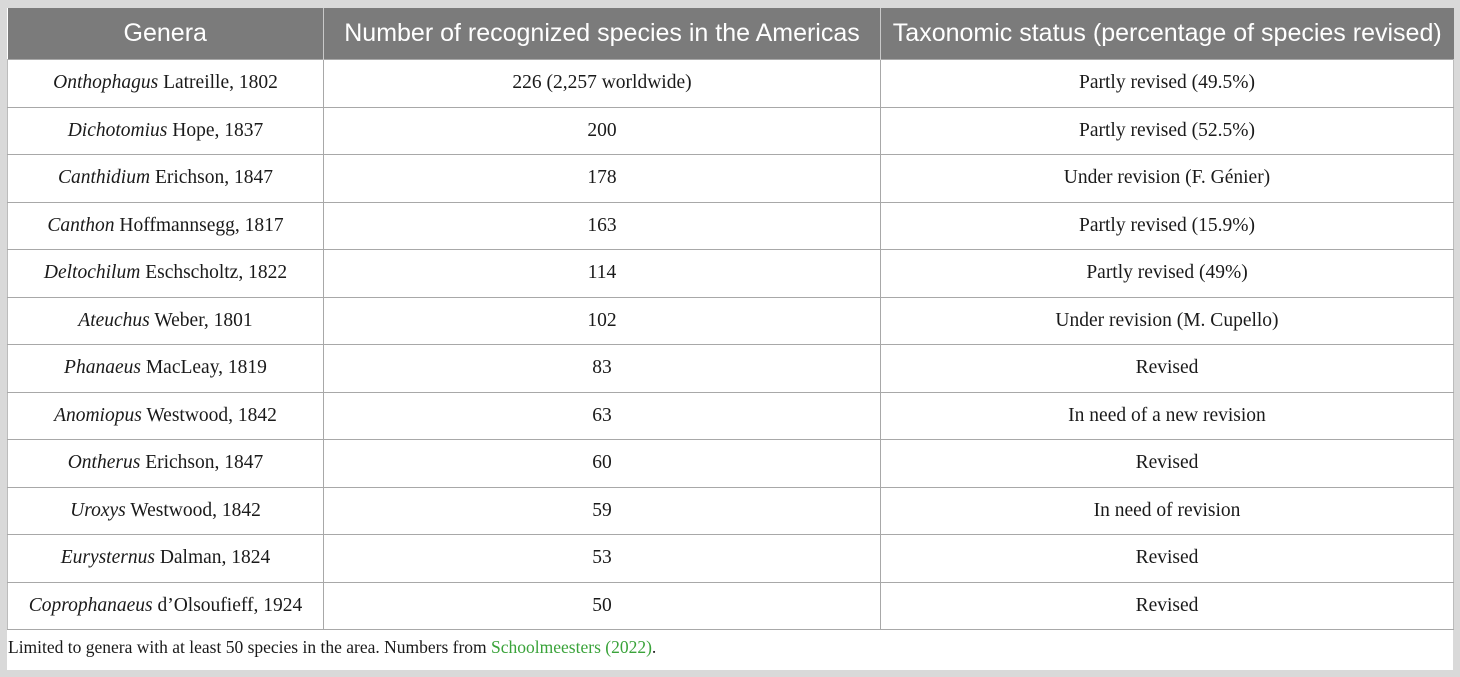  I want to click on genus-authority: Hoffmannsegg, 1817, so click(201, 225).